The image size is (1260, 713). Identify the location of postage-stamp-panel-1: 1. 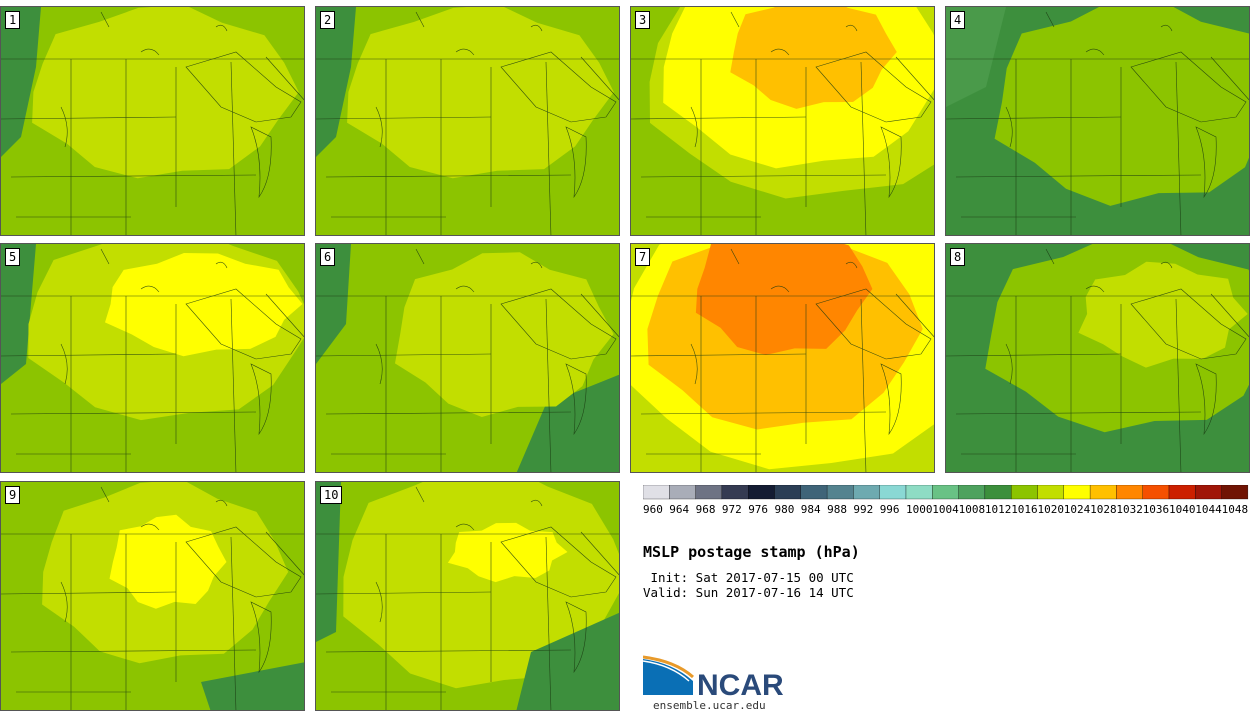
(152, 121).